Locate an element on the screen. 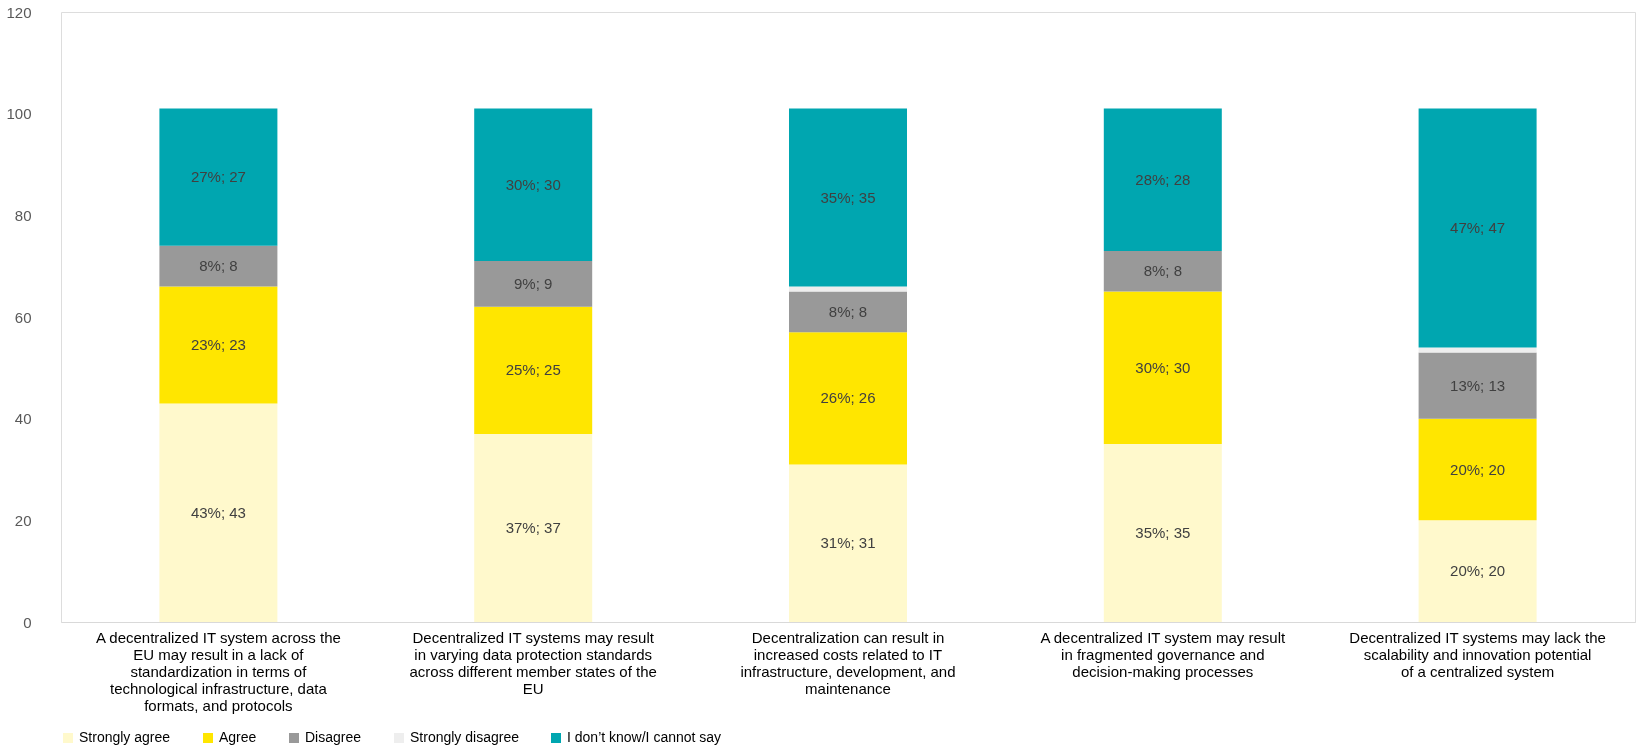  x-tick-label: Decentralization can result in increased costs related to IT infrastructure, development, and maintenance is located at coordinates (848, 662).